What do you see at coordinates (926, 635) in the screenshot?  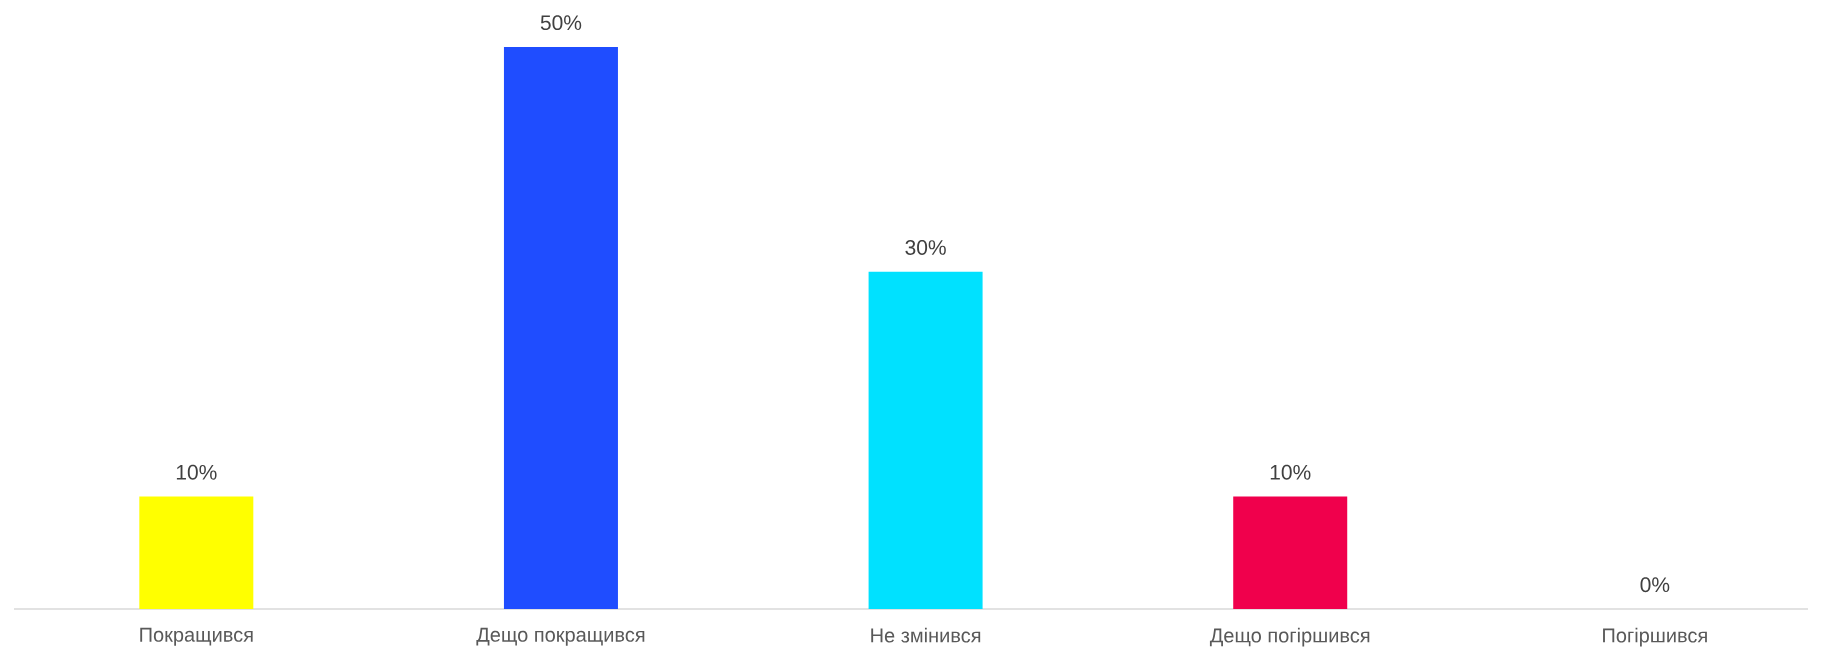 I see `x-tick-label: Не змінився` at bounding box center [926, 635].